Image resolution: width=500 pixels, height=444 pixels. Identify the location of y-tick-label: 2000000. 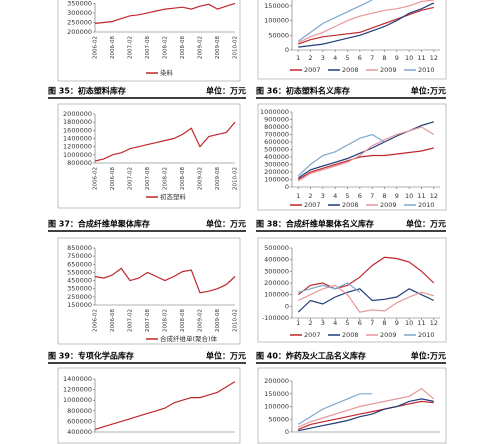
(77, 114).